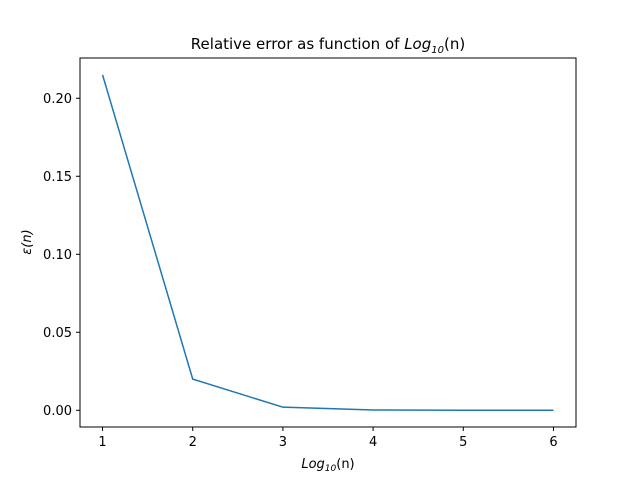 Image resolution: width=640 pixels, height=480 pixels. Describe the element at coordinates (331, 469) in the screenshot. I see `x-axis-label-math-sub: 10` at that location.